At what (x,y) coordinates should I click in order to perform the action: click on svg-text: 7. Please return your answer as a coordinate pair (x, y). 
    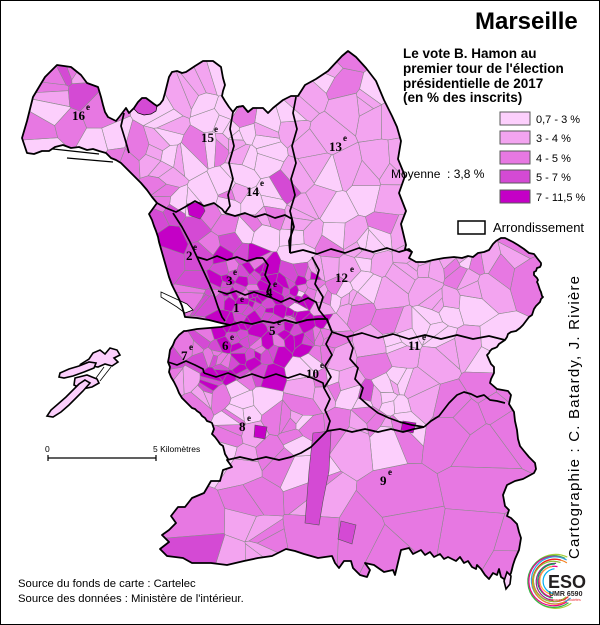
    Looking at the image, I should click on (184, 355).